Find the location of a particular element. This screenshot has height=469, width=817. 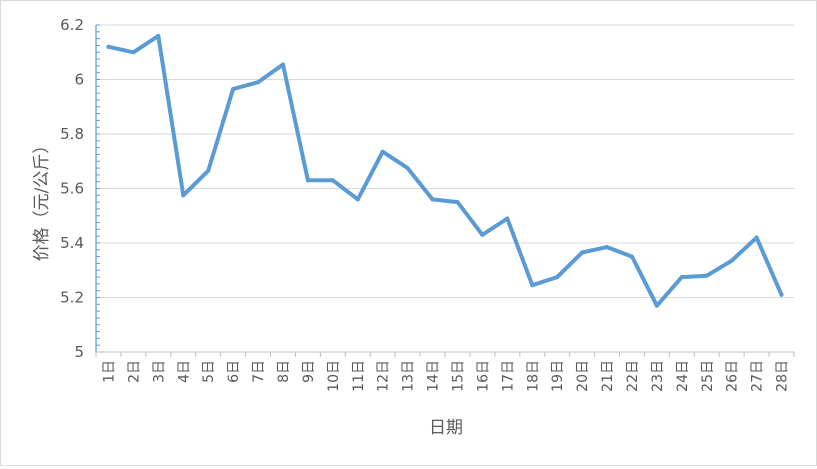

y-axis: 5 5.2 5.4 5.6 5.8 6 6.2 is located at coordinates (80, 188).